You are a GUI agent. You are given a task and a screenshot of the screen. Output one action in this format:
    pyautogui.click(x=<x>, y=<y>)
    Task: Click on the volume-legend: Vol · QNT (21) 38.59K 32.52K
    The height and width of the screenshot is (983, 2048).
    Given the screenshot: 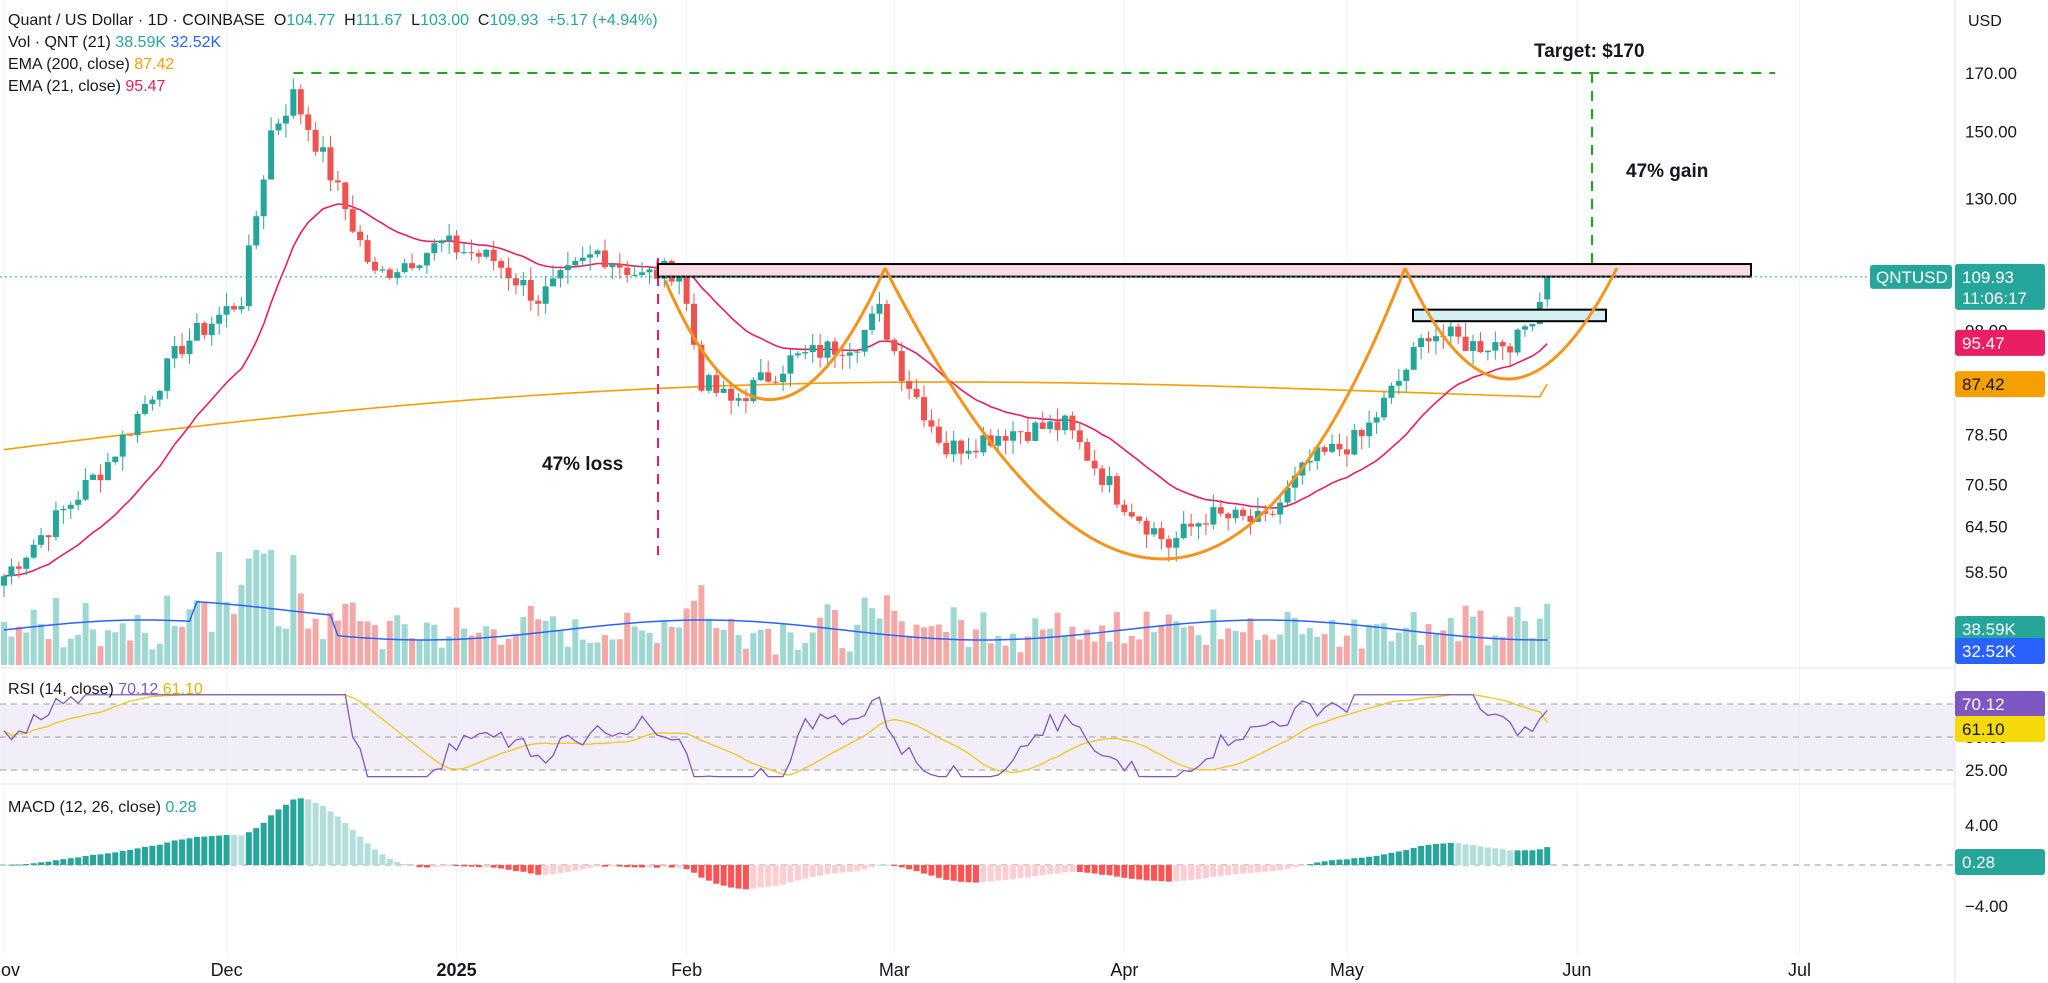 What is the action you would take?
    pyautogui.click(x=114, y=43)
    